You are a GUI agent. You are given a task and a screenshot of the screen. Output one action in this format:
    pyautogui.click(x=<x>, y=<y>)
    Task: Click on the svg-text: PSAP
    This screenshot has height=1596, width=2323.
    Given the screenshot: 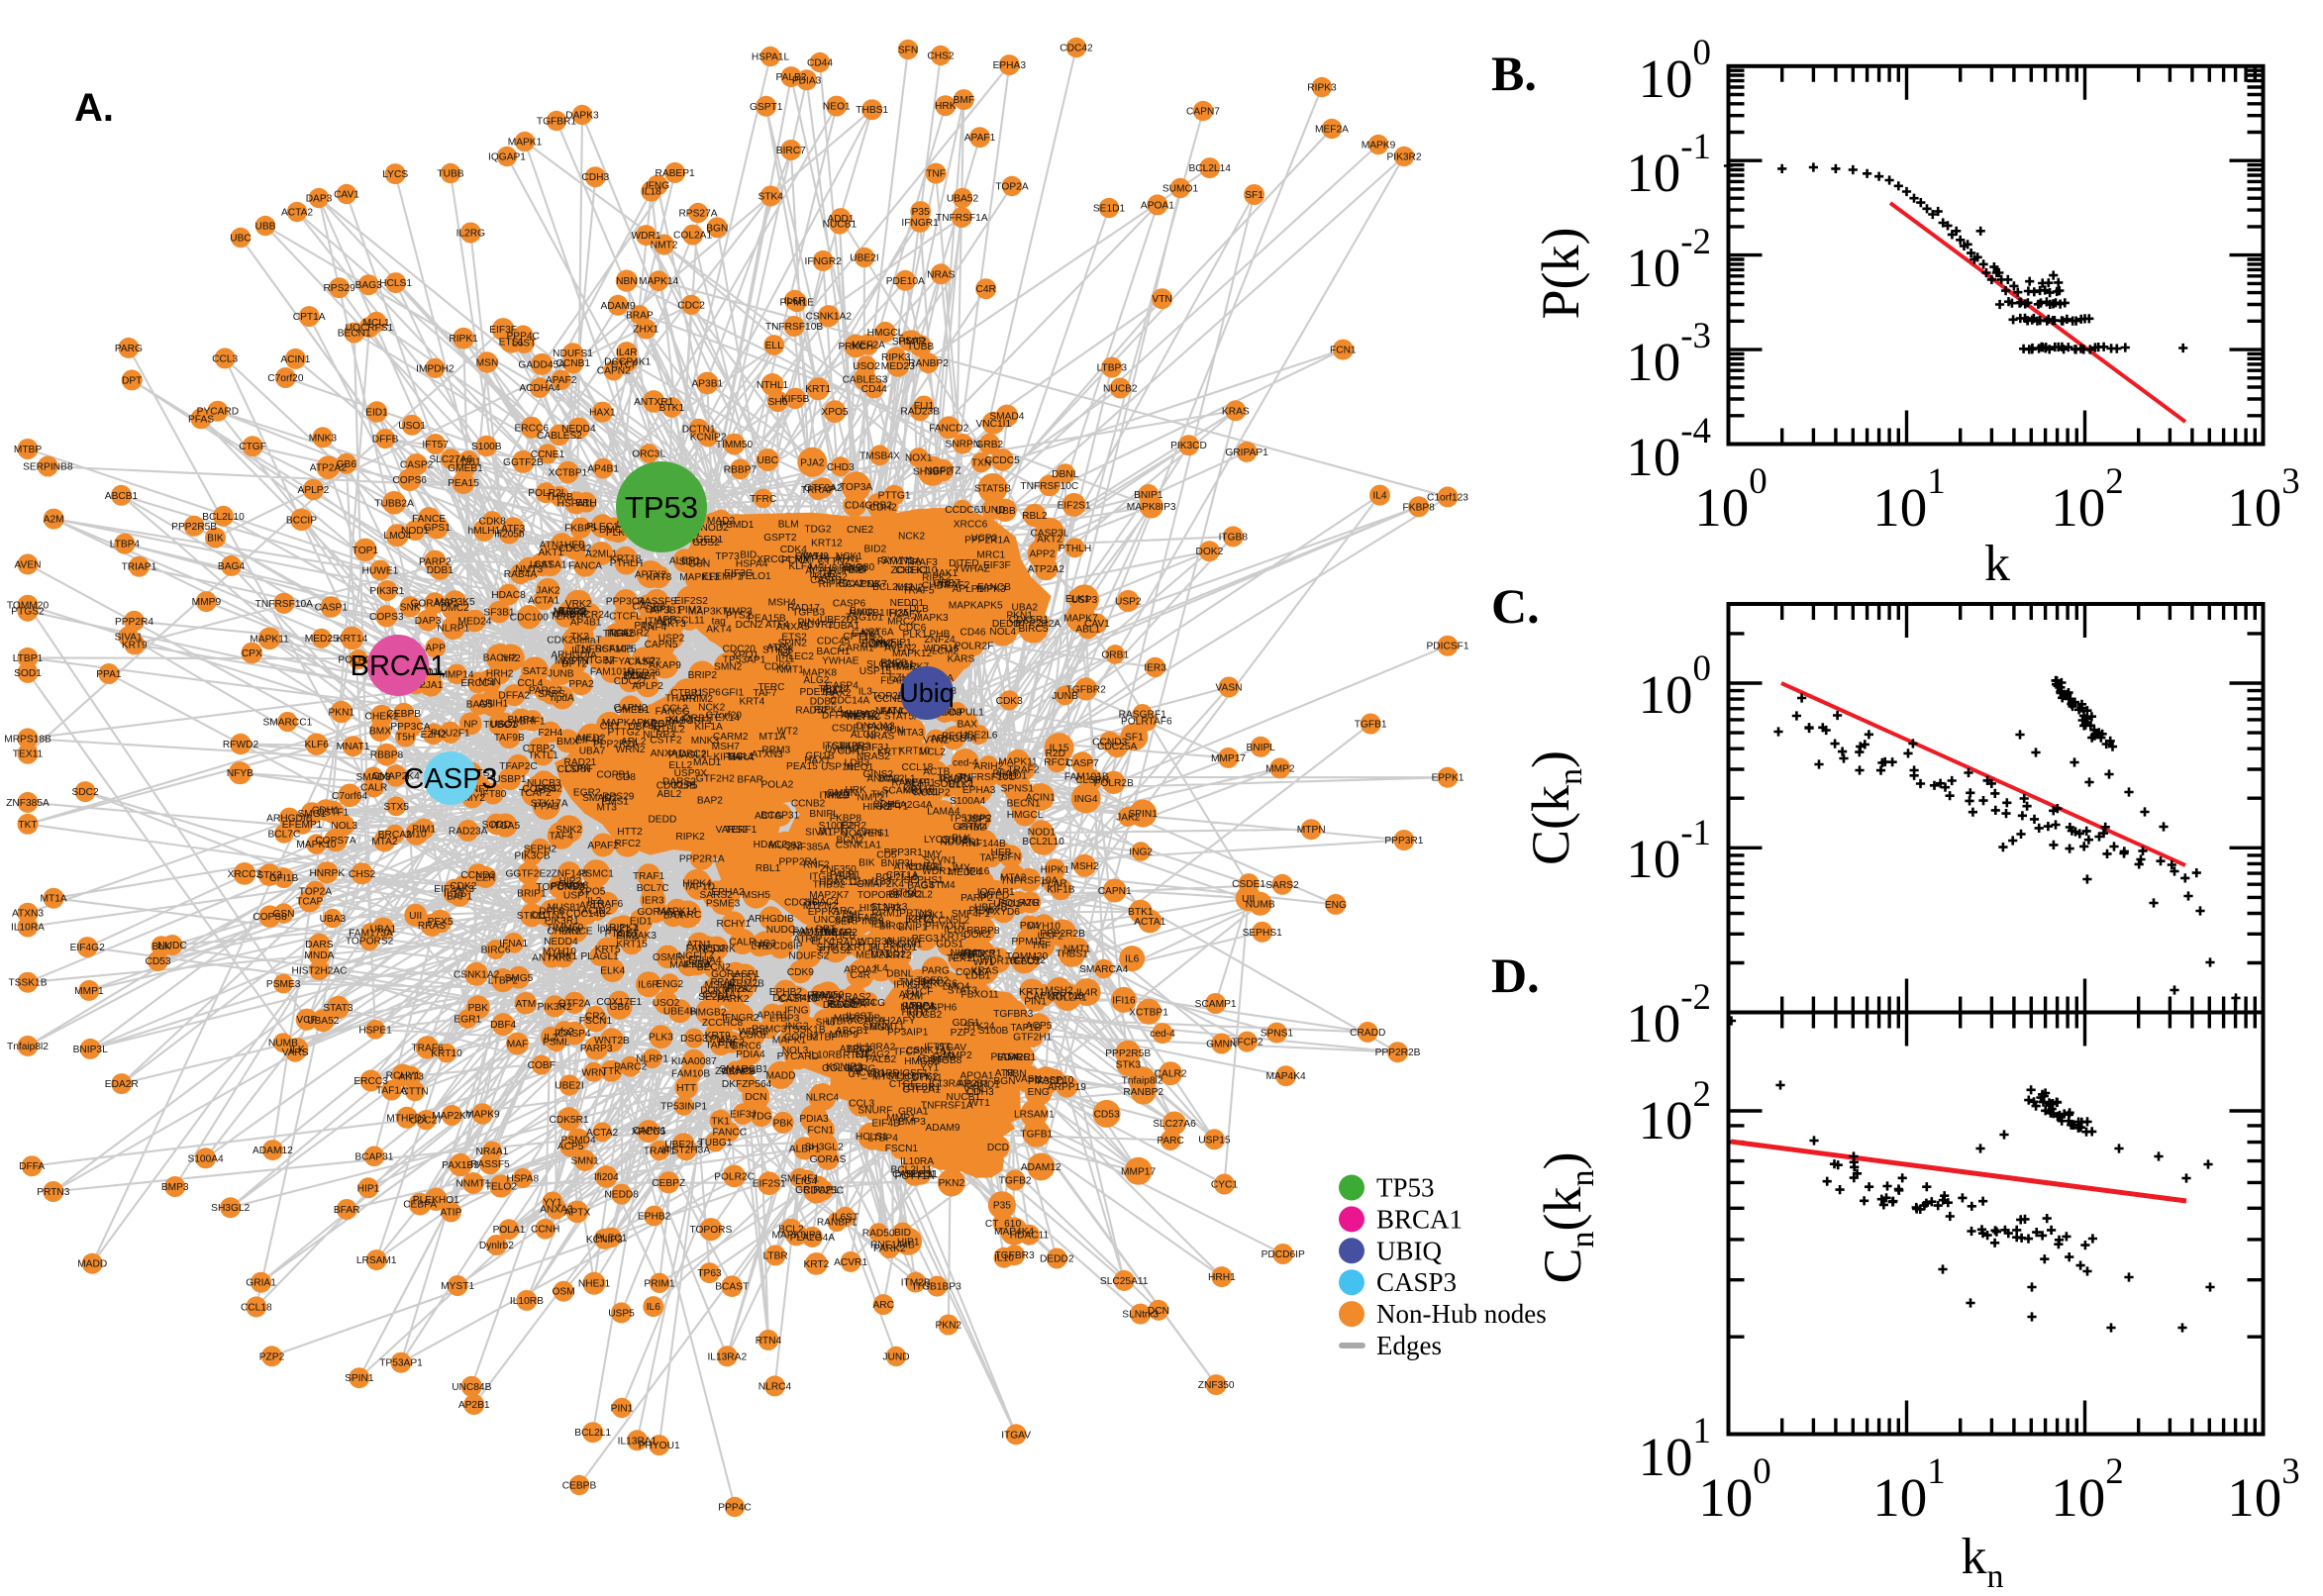 What is the action you would take?
    pyautogui.click(x=911, y=342)
    